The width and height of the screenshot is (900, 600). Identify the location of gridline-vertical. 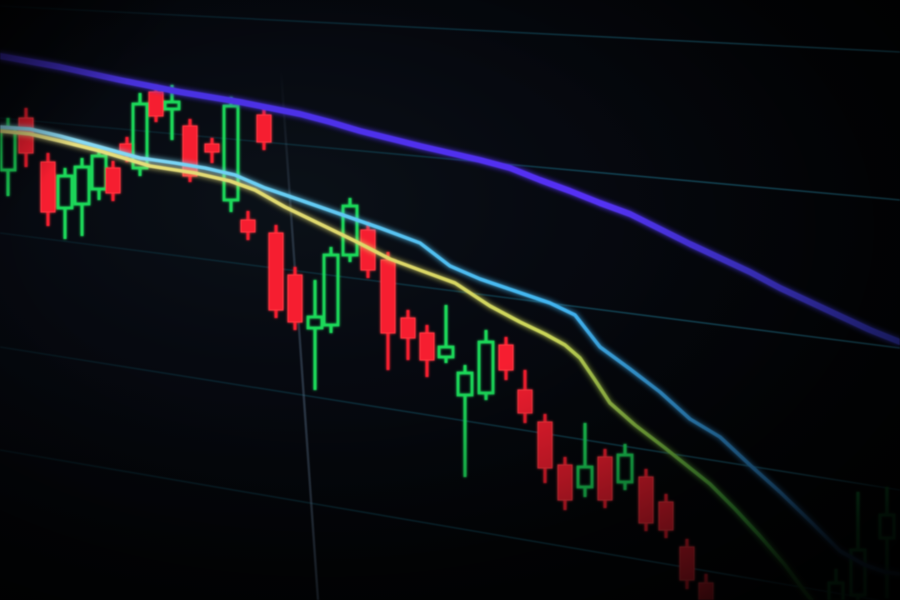
(299, 334).